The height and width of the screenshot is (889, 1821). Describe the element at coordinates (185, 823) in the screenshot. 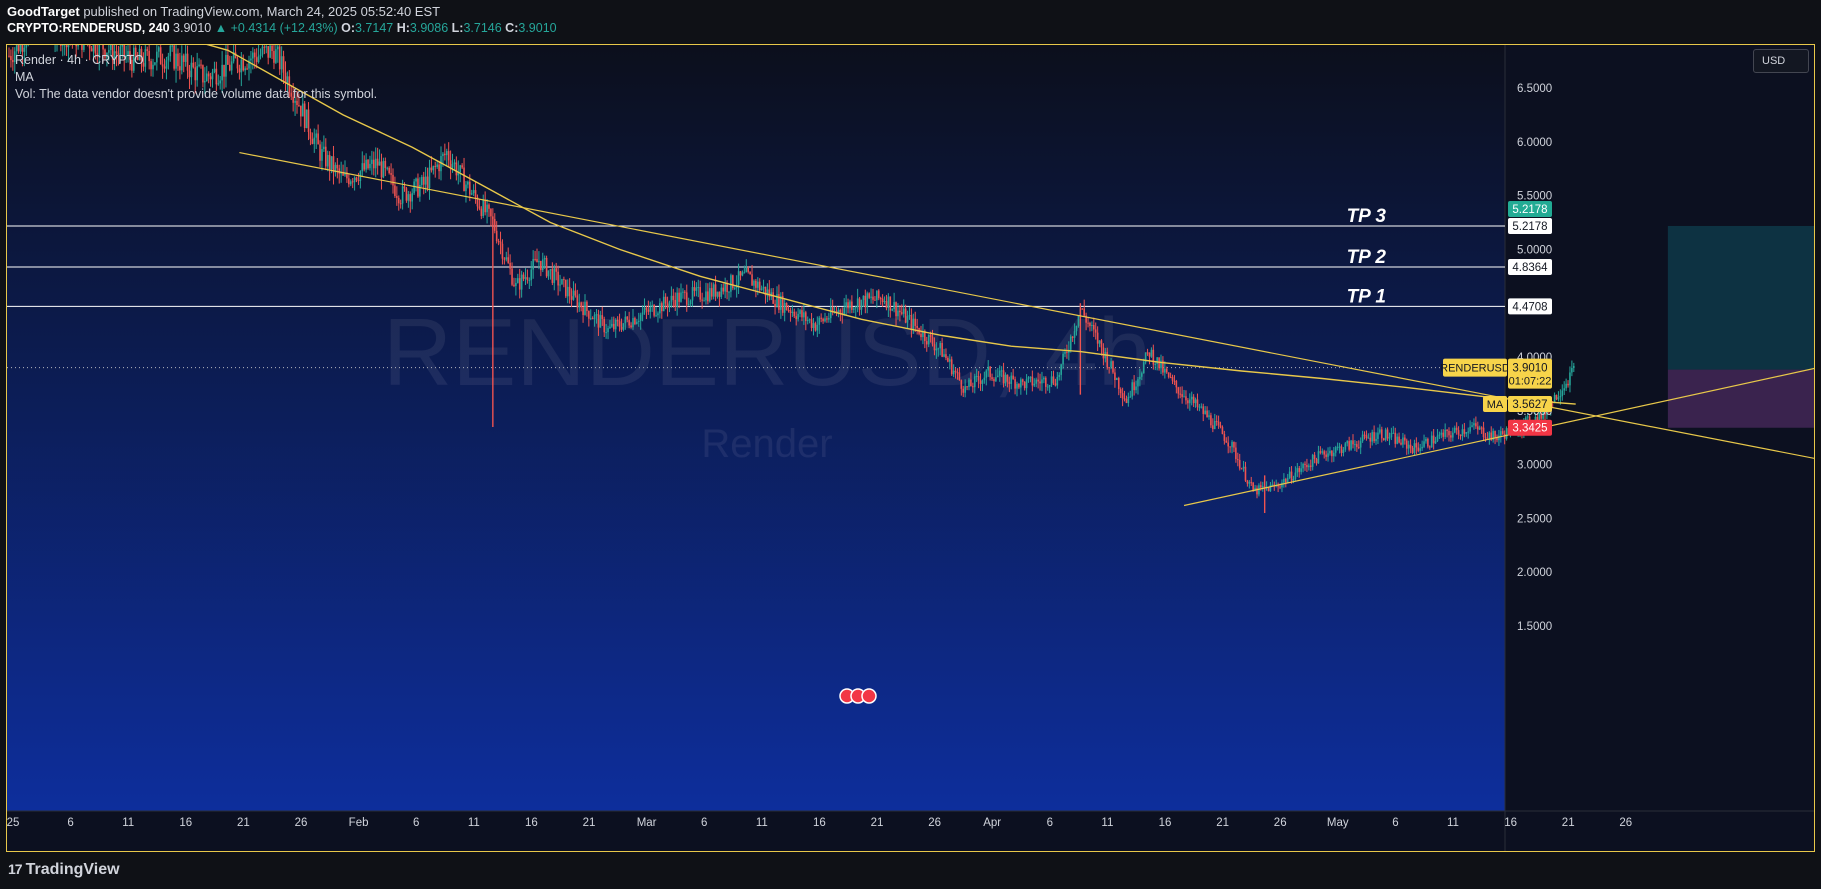

I see `x-tick-label: 16` at that location.